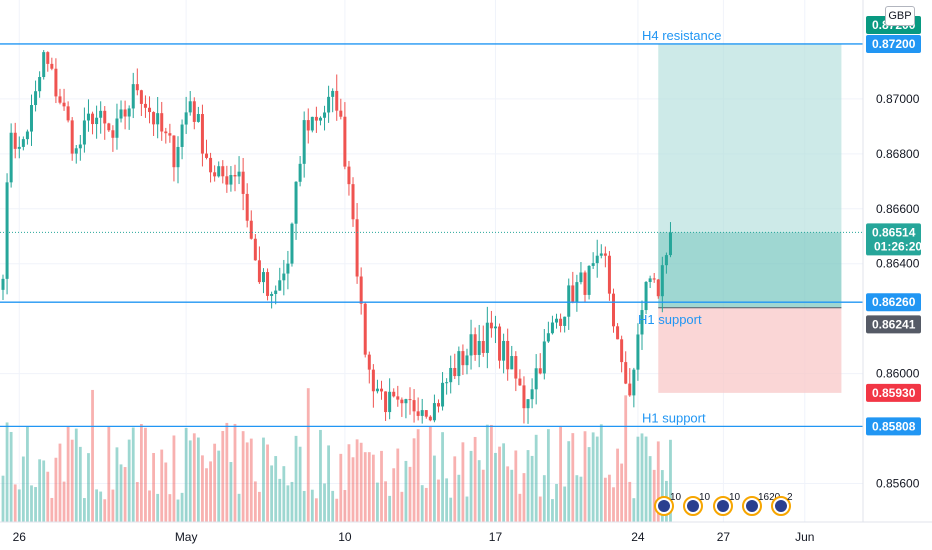 The image size is (932, 550). I want to click on price-tag-value: 0.86260, so click(894, 302).